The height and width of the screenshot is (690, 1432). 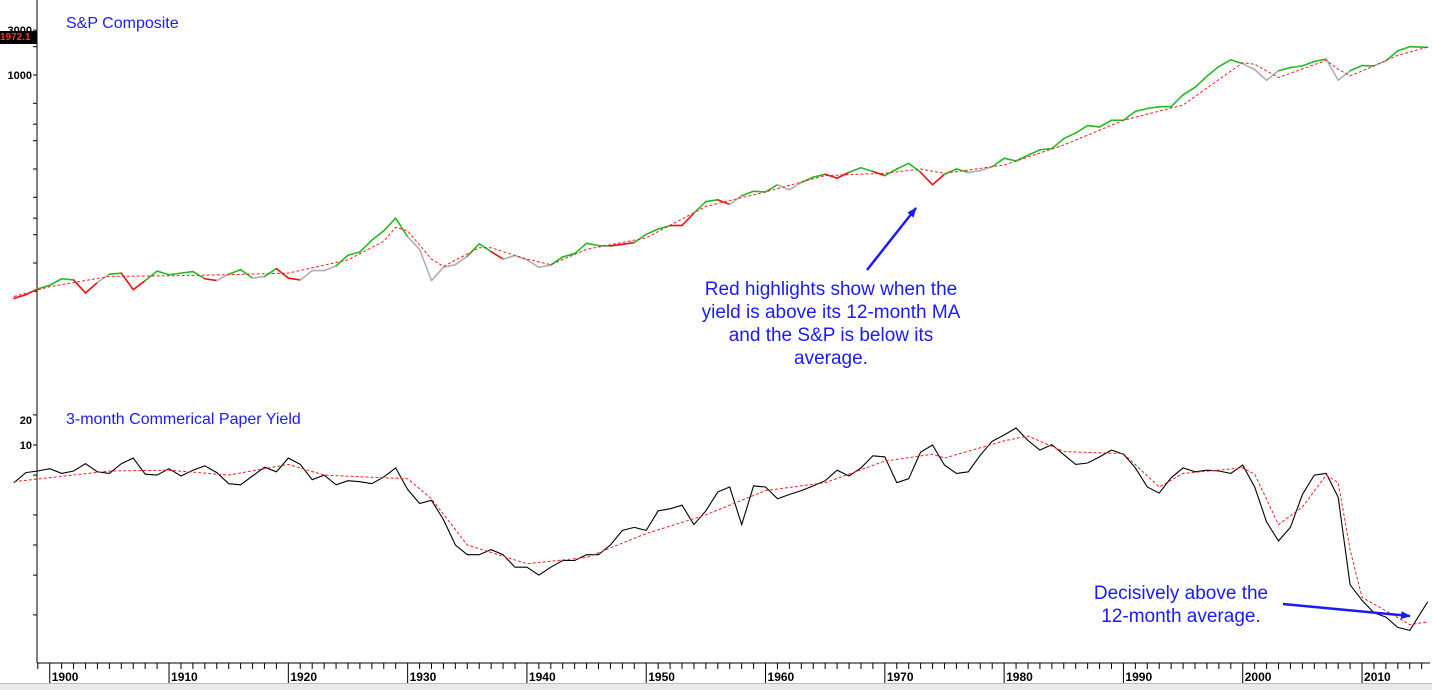 I want to click on annotation-line: yield is above its 12-month MA, so click(x=831, y=312).